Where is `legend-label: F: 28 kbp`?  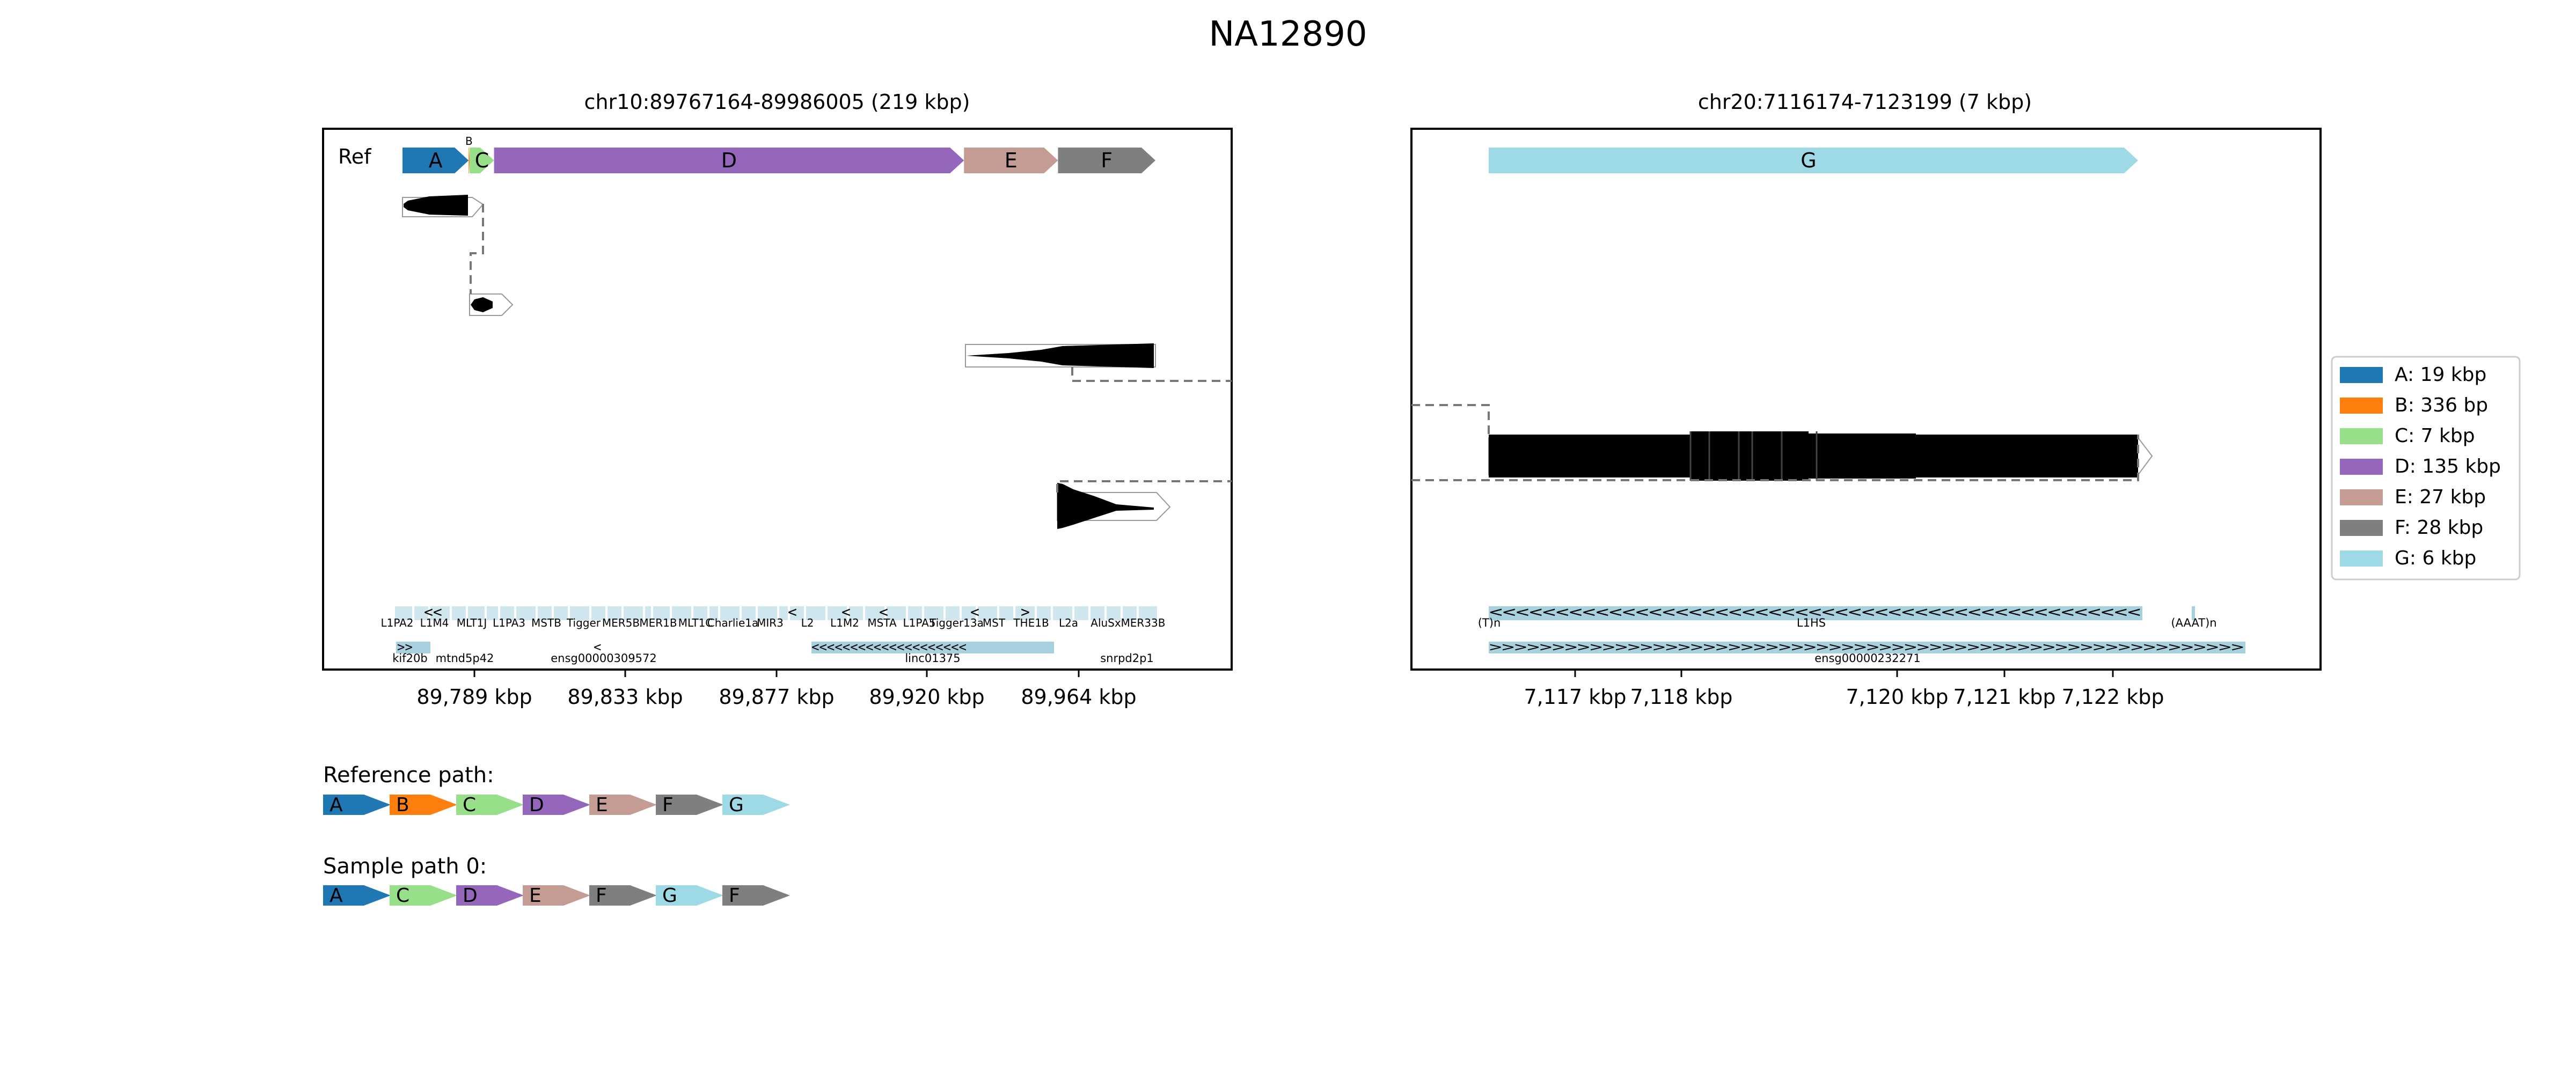 legend-label: F: 28 kbp is located at coordinates (2439, 528).